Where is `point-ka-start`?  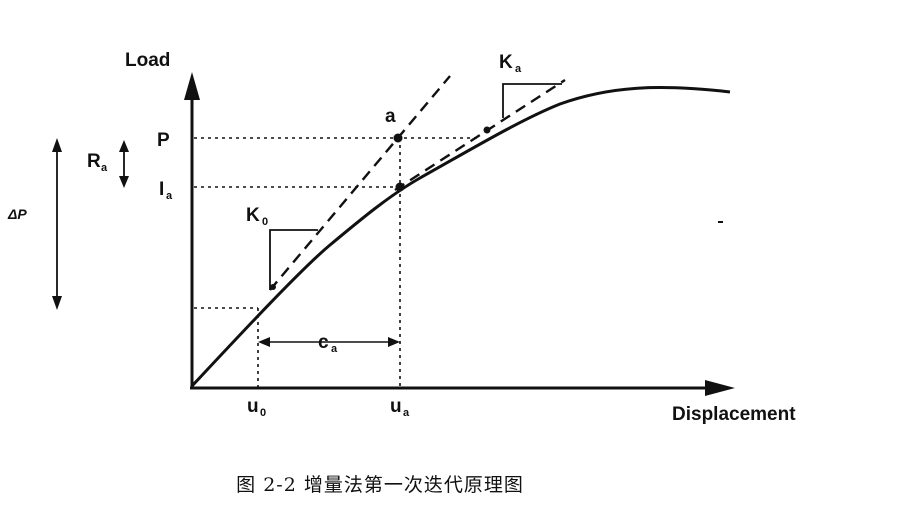
point-ka-start is located at coordinates (487, 130).